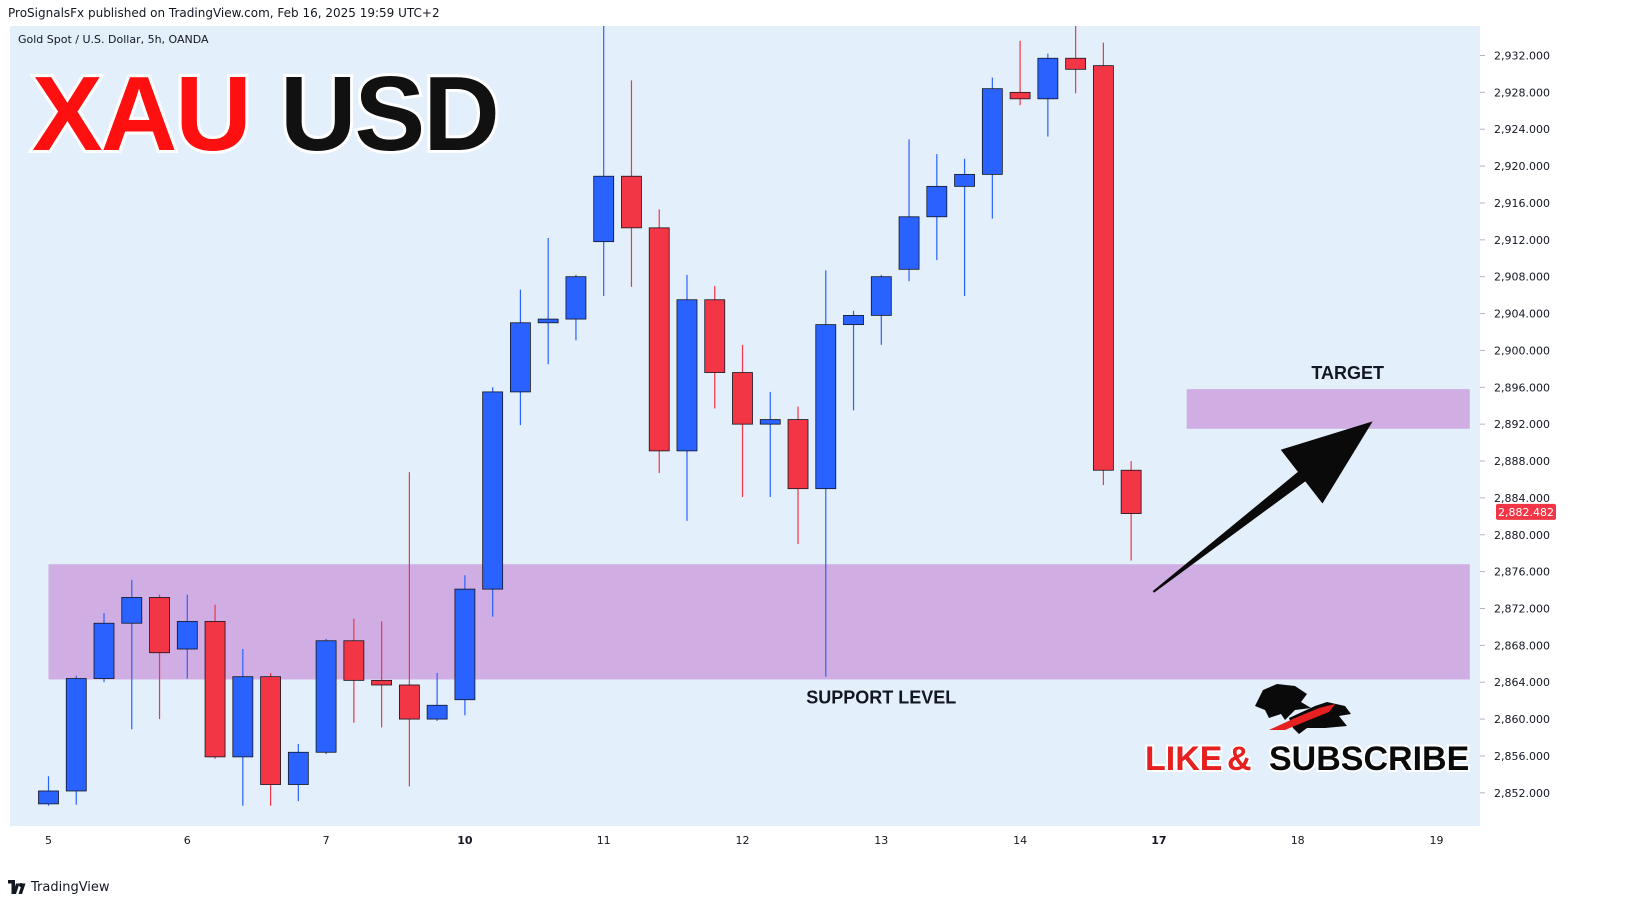 This screenshot has height=901, width=1643. Describe the element at coordinates (1522, 498) in the screenshot. I see `y-tick-label: 2,884.000` at that location.